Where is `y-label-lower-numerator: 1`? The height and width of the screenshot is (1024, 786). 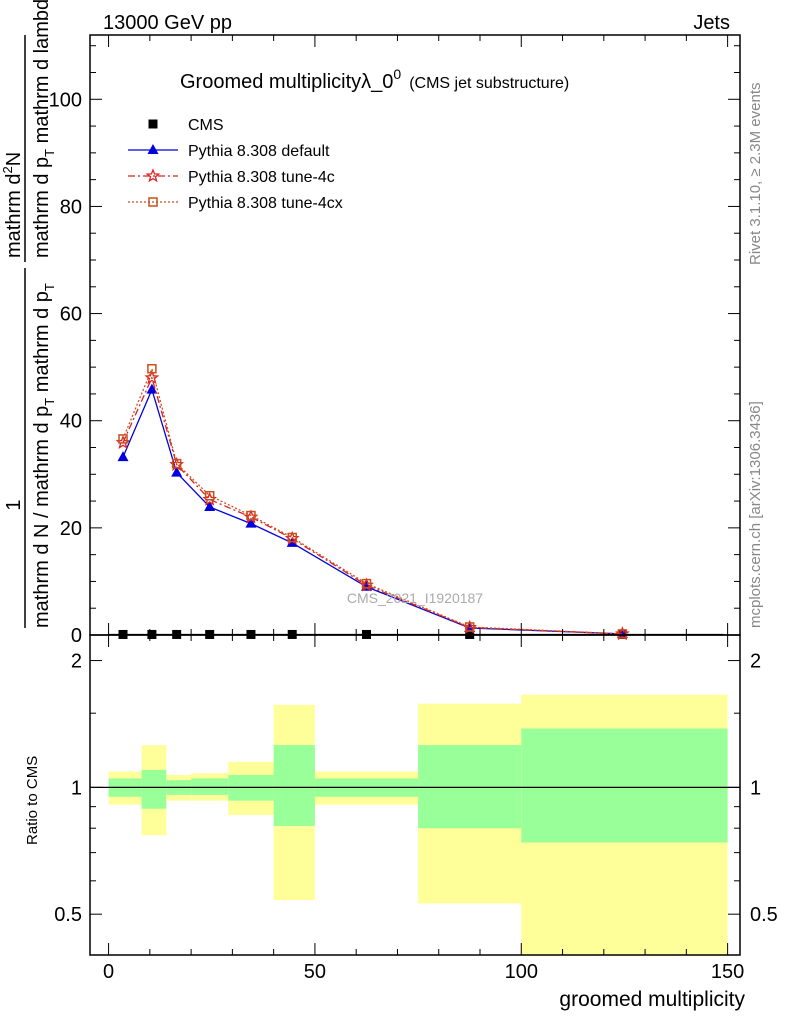 y-label-lower-numerator: 1 is located at coordinates (14, 504).